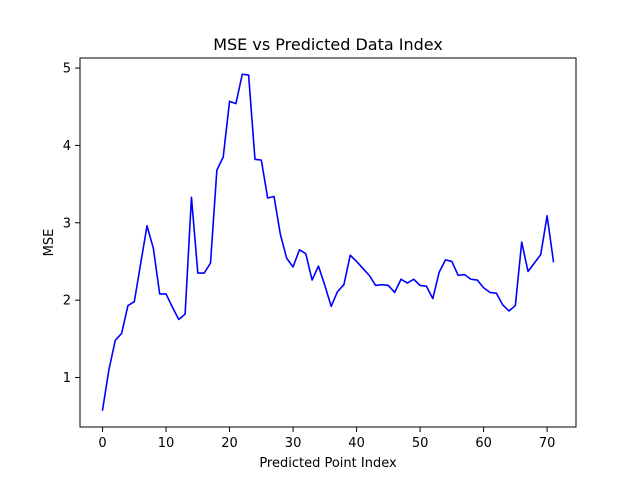 The height and width of the screenshot is (485, 640). Describe the element at coordinates (67, 223) in the screenshot. I see `y-tick-label: 3` at that location.